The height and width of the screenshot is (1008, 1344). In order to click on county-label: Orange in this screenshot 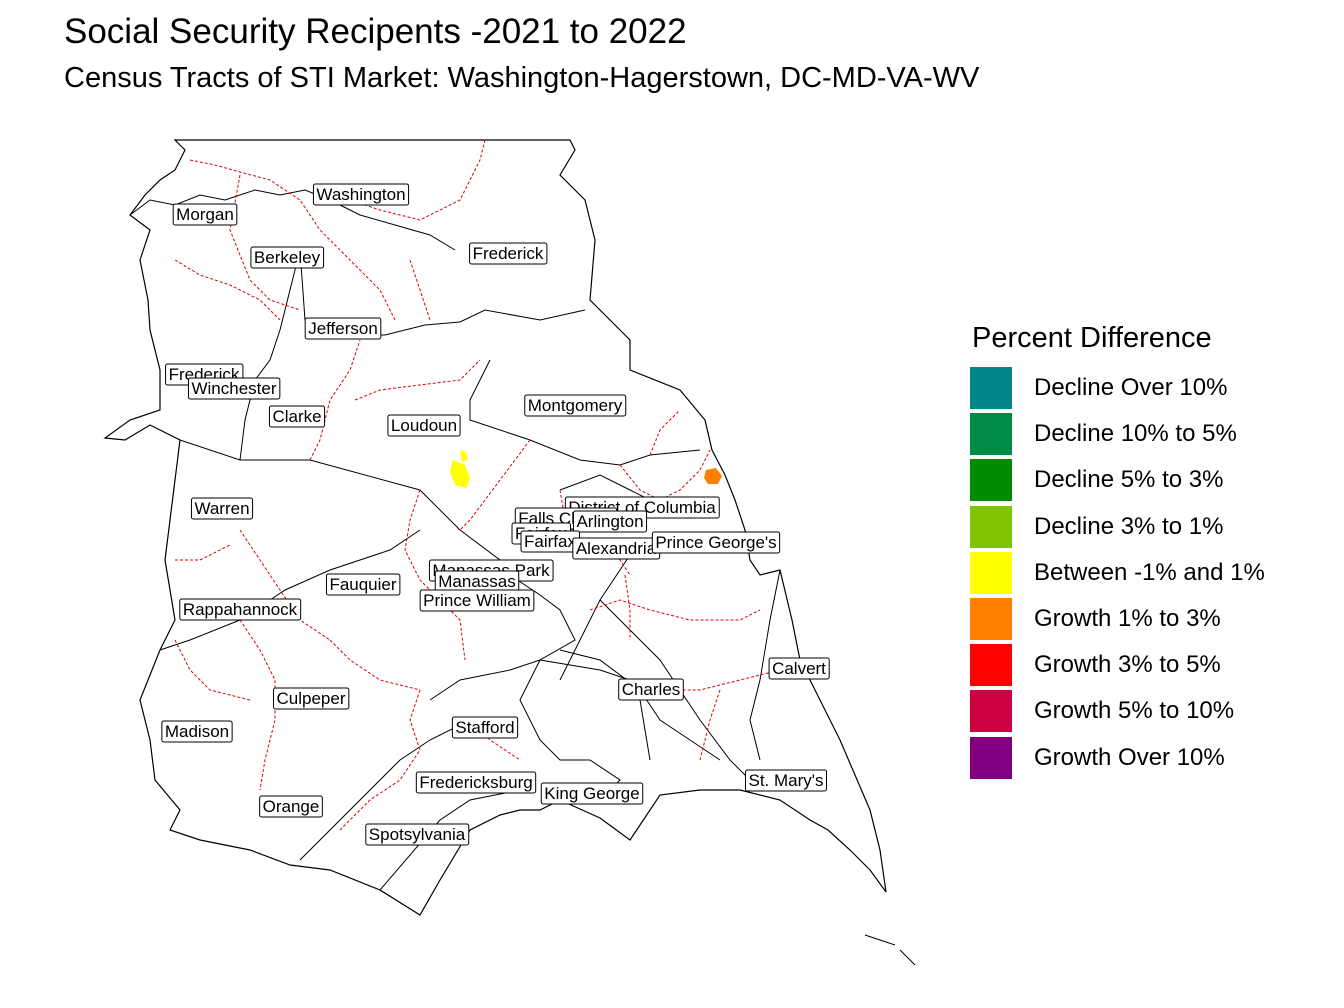, I will do `click(291, 806)`.